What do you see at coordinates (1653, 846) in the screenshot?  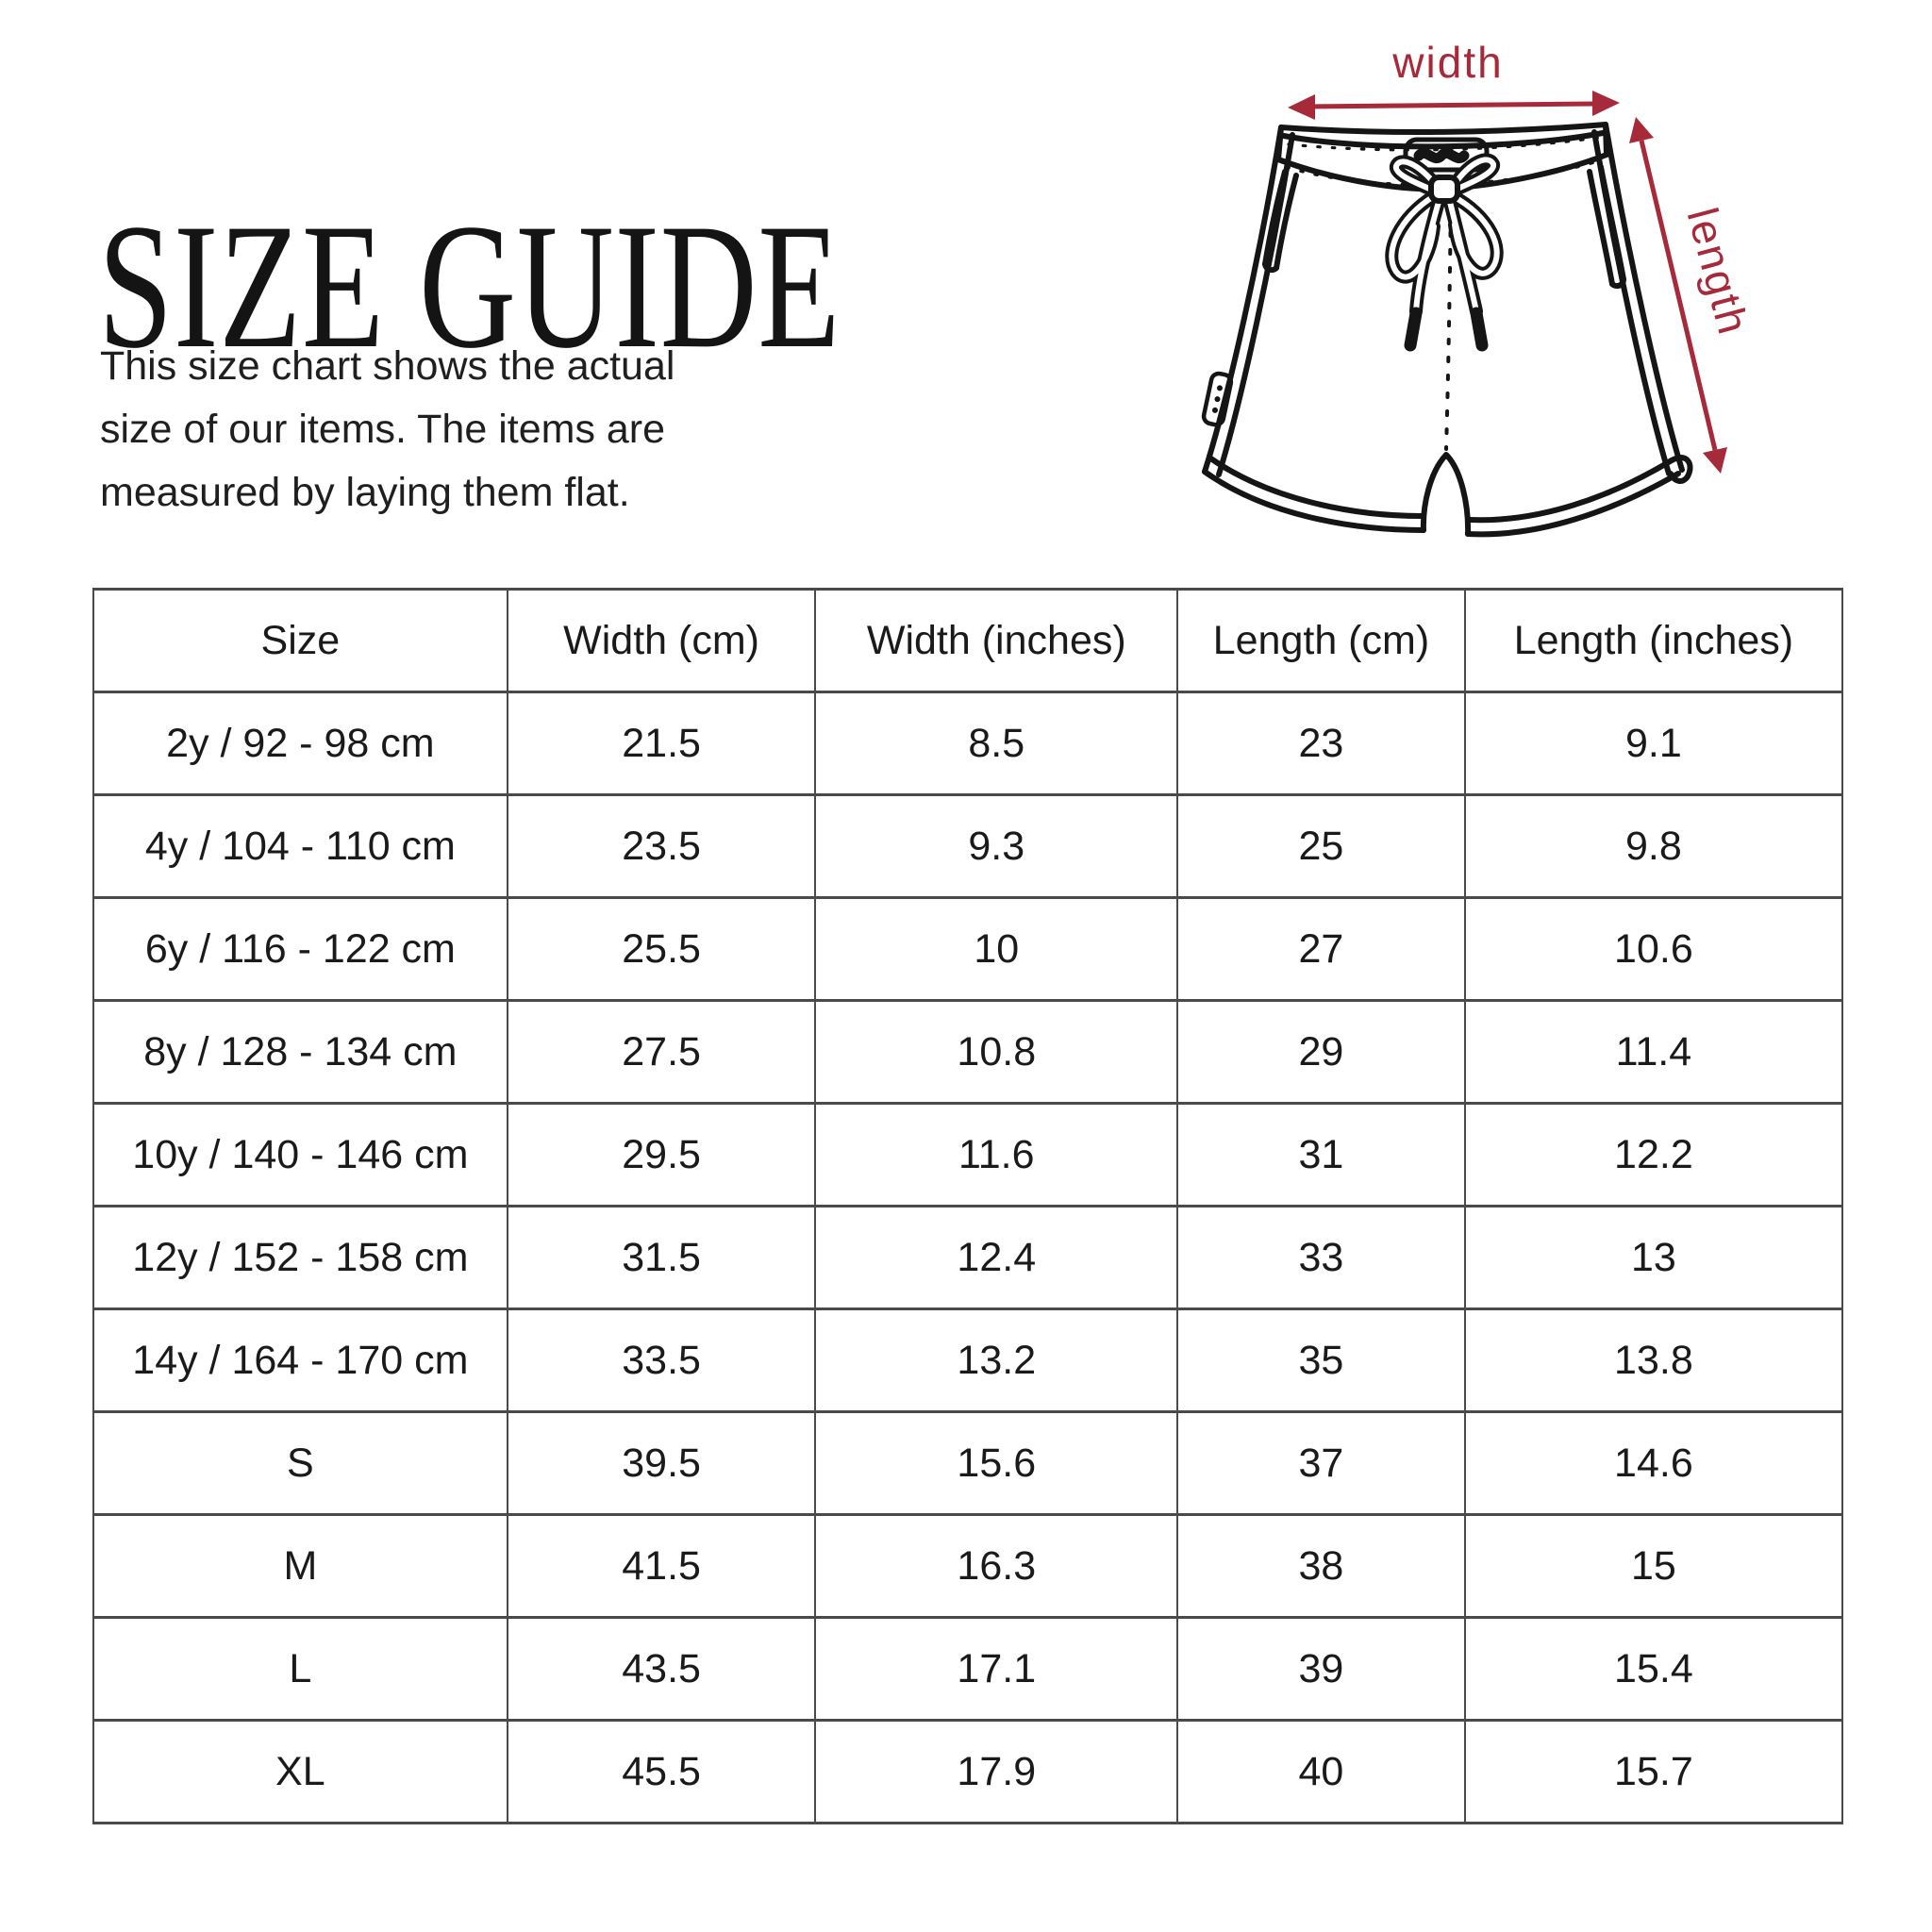 I see `measurement-cell: 9.8` at bounding box center [1653, 846].